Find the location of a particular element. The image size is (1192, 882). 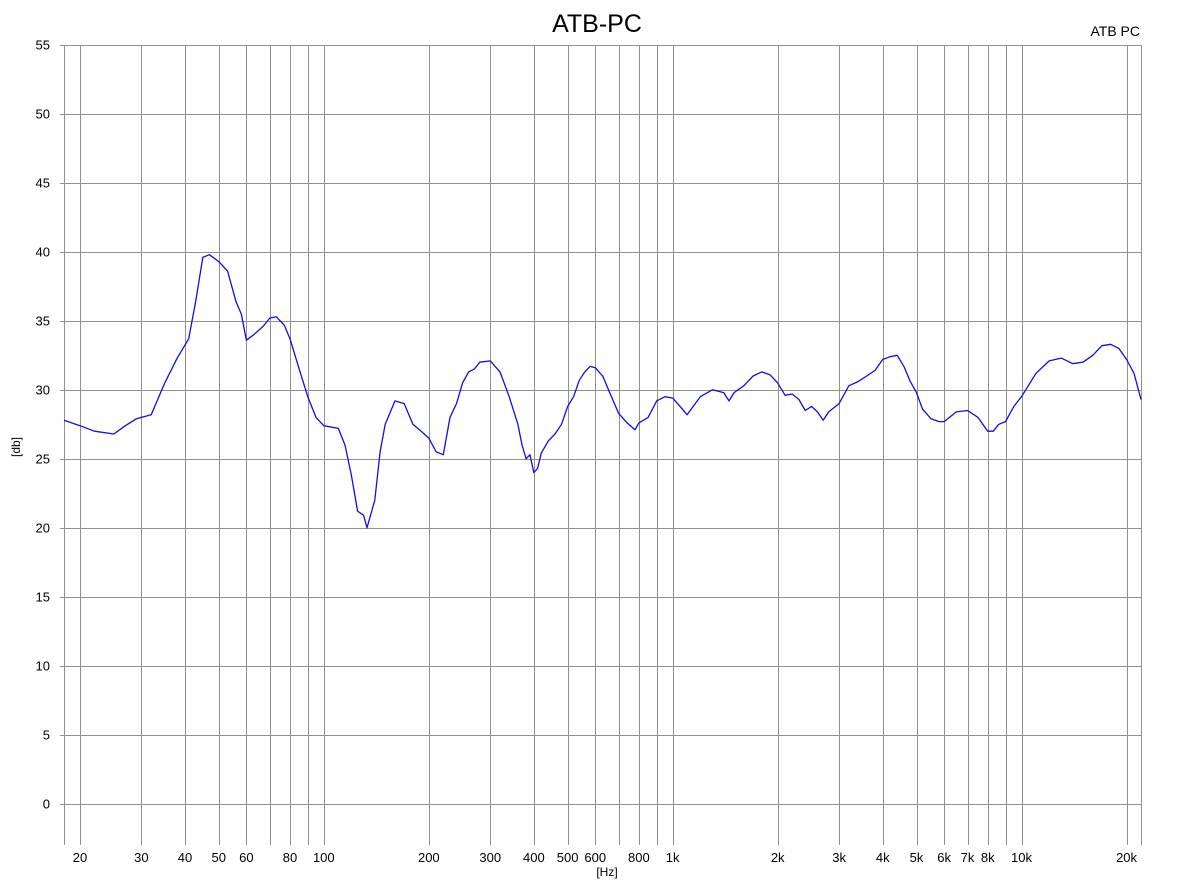

x-tick-label: 80 is located at coordinates (290, 857).